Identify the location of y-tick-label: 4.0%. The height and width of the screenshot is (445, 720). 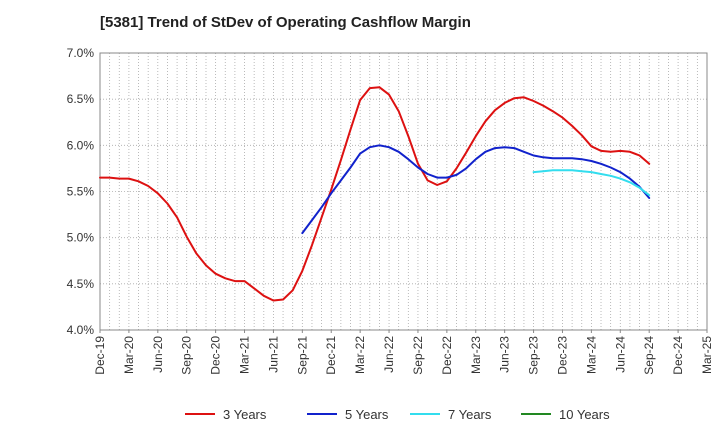
(81, 330).